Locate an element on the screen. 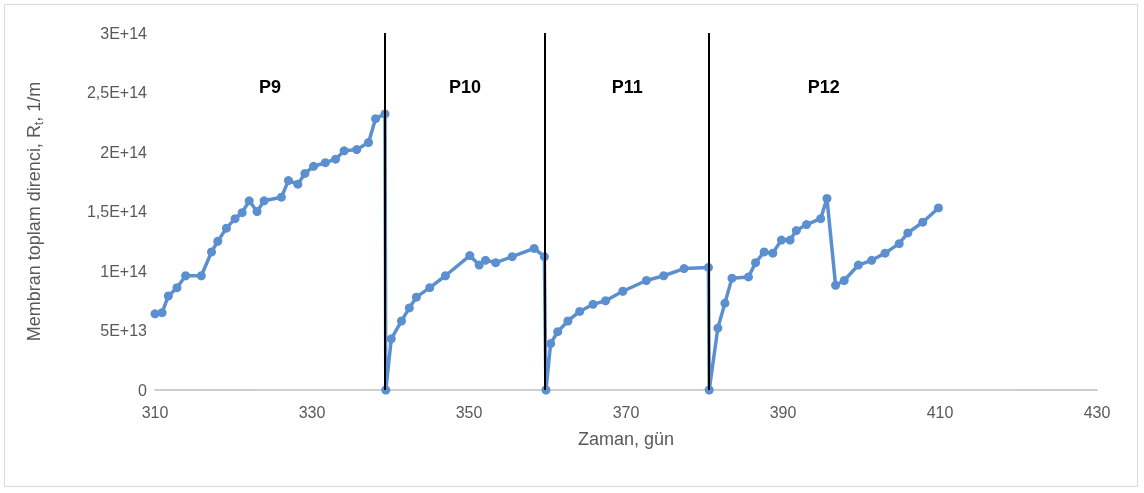  x-tick-label: 410 is located at coordinates (940, 412).